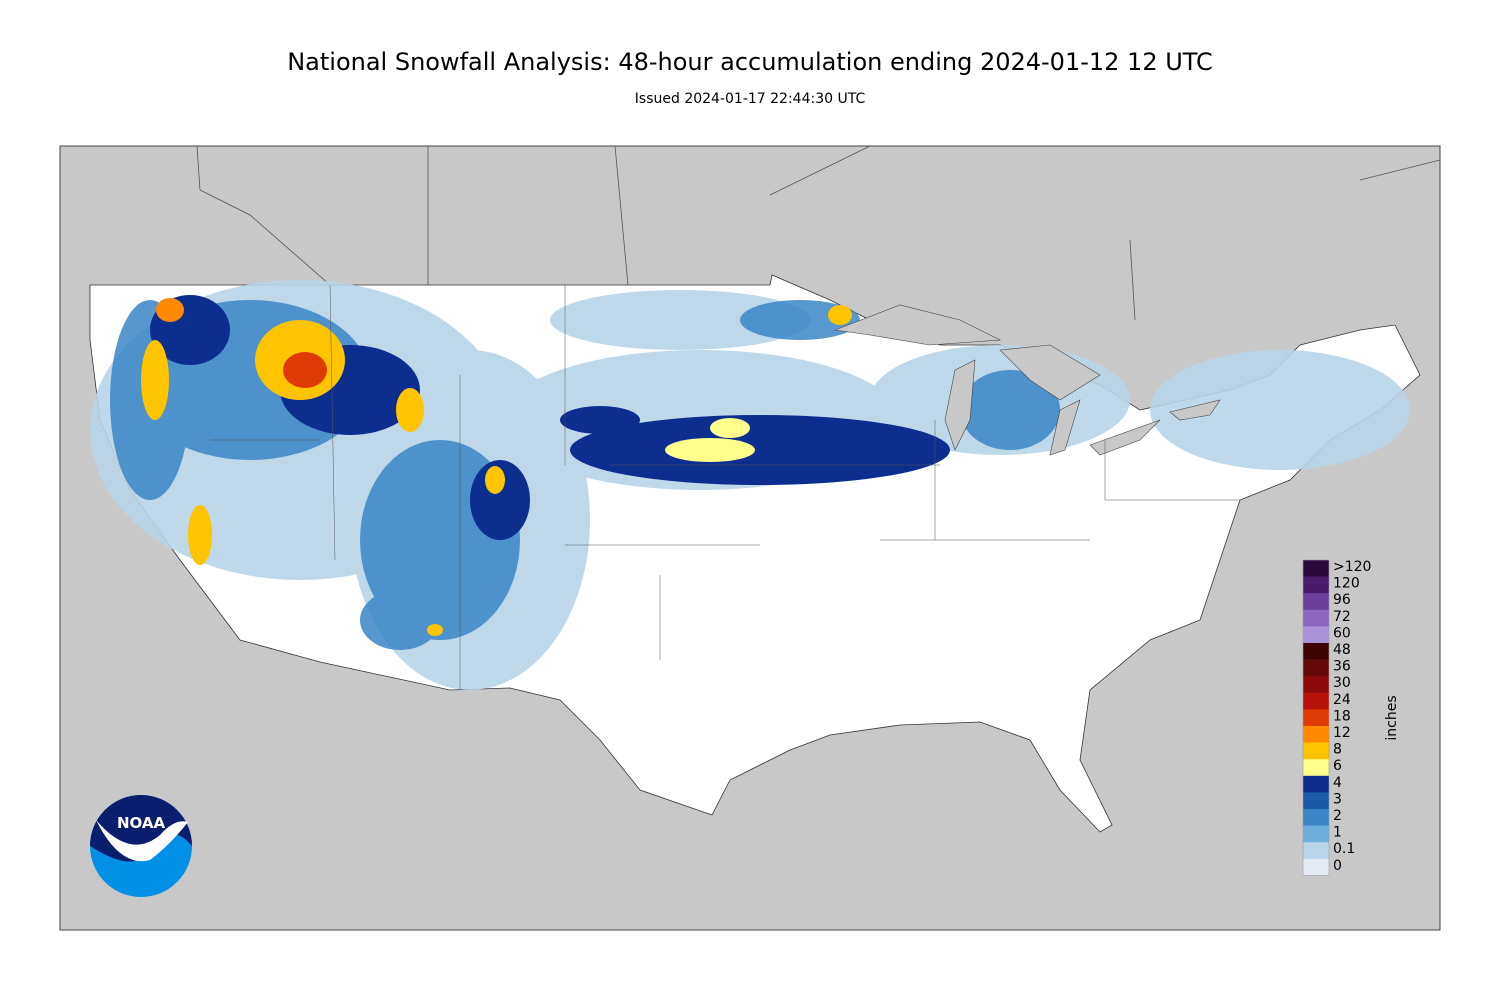  Describe the element at coordinates (1342, 683) in the screenshot. I see `legend-label: 30` at that location.